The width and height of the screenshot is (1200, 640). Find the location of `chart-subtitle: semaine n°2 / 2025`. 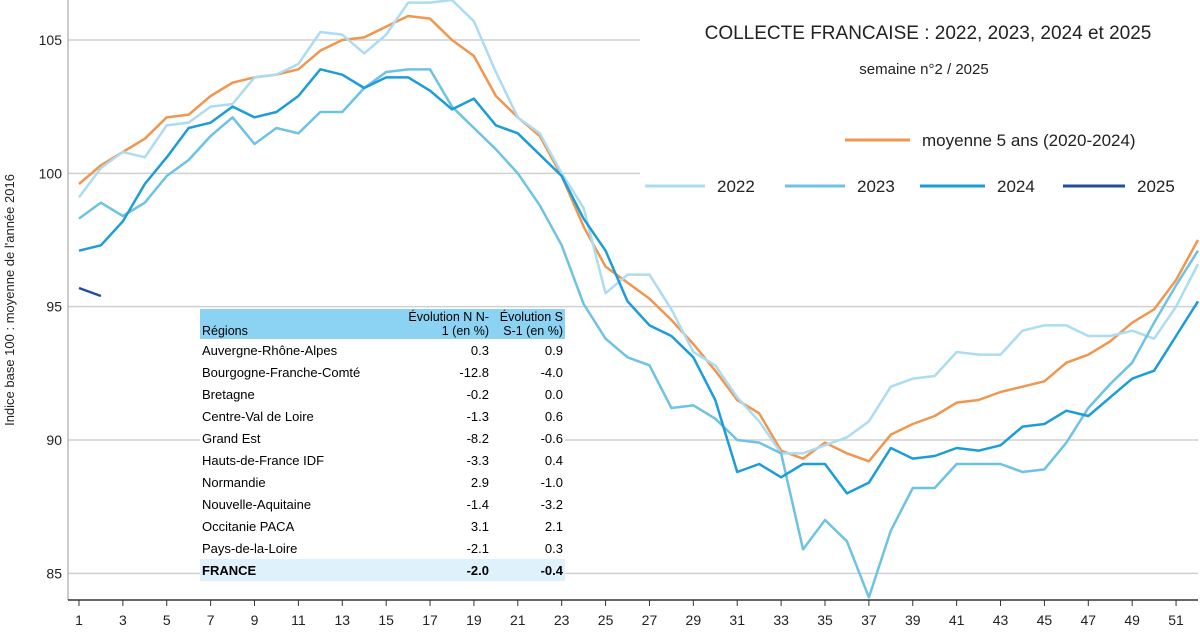

chart-subtitle: semaine n°2 / 2025 is located at coordinates (923, 69).